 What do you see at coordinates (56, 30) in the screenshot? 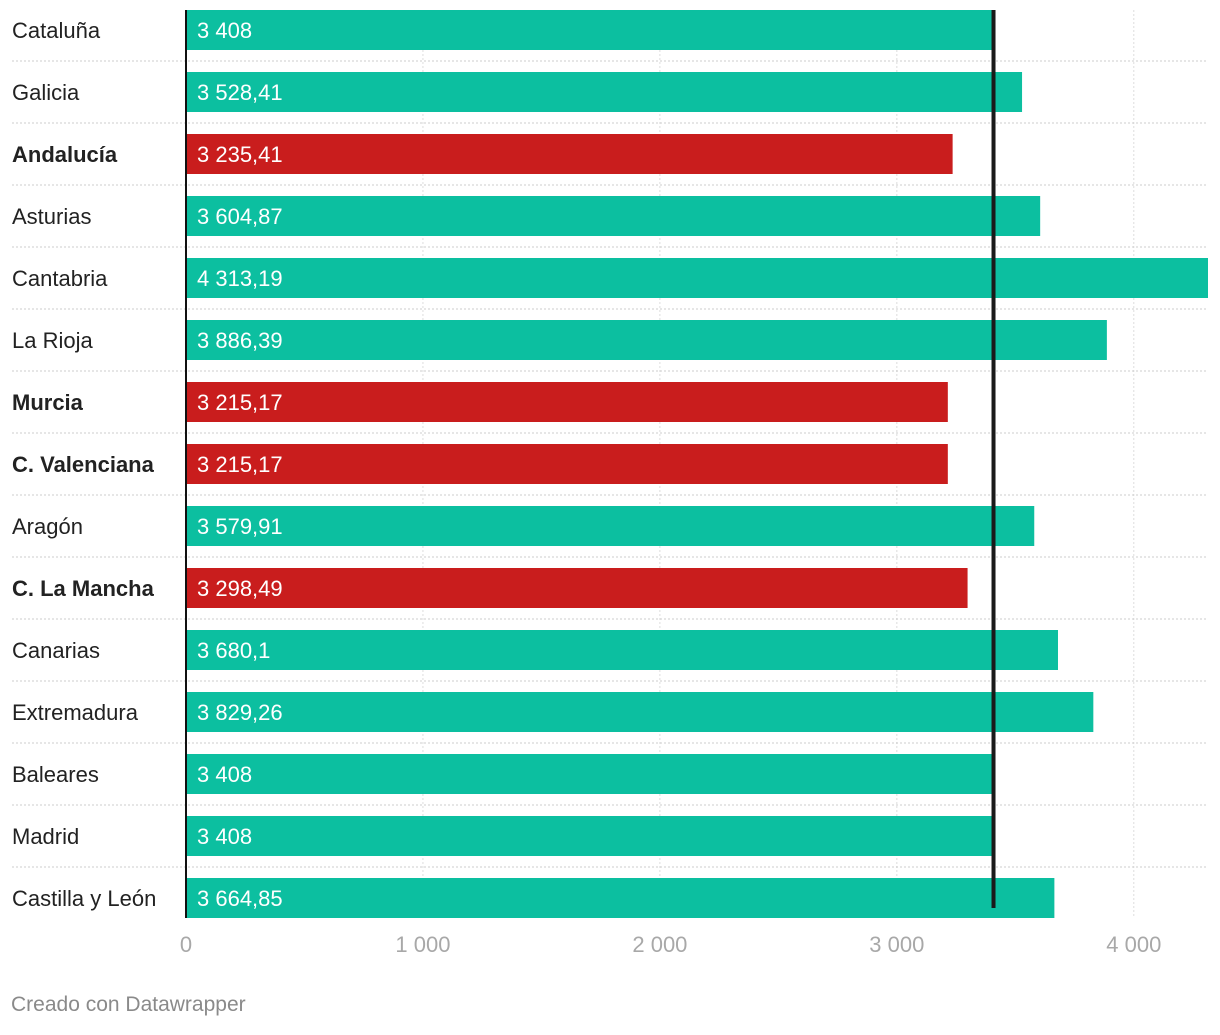
I see `category-label: Cataluña` at bounding box center [56, 30].